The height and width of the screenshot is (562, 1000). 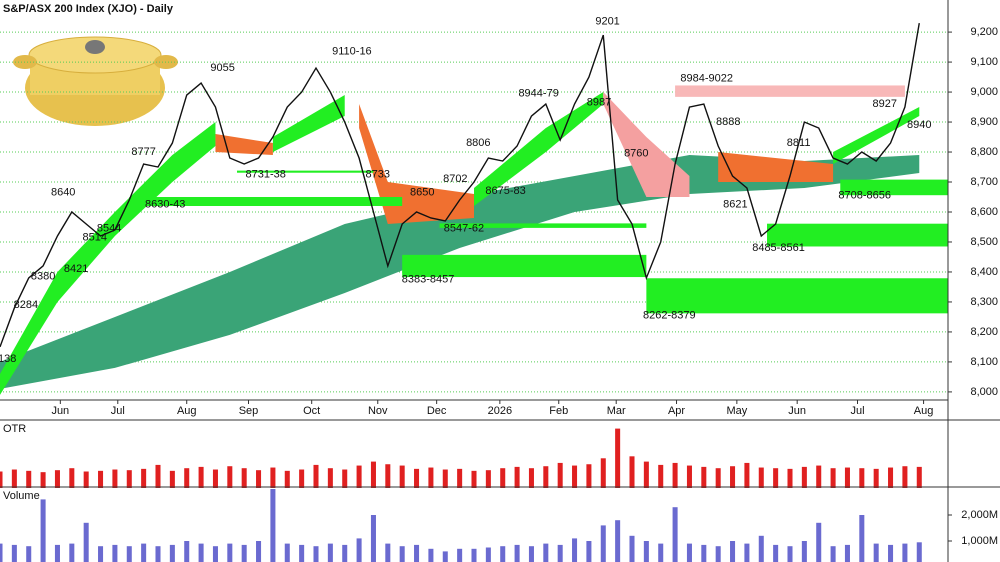 I want to click on y-tick-label: 8,800, so click(x=984, y=152).